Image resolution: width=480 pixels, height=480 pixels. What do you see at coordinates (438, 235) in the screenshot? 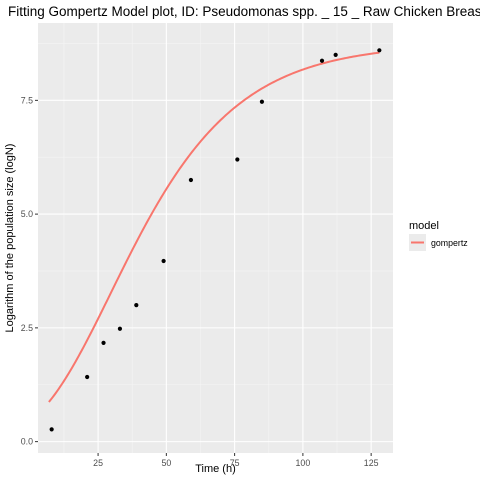
I see `legend: model gompertz` at bounding box center [438, 235].